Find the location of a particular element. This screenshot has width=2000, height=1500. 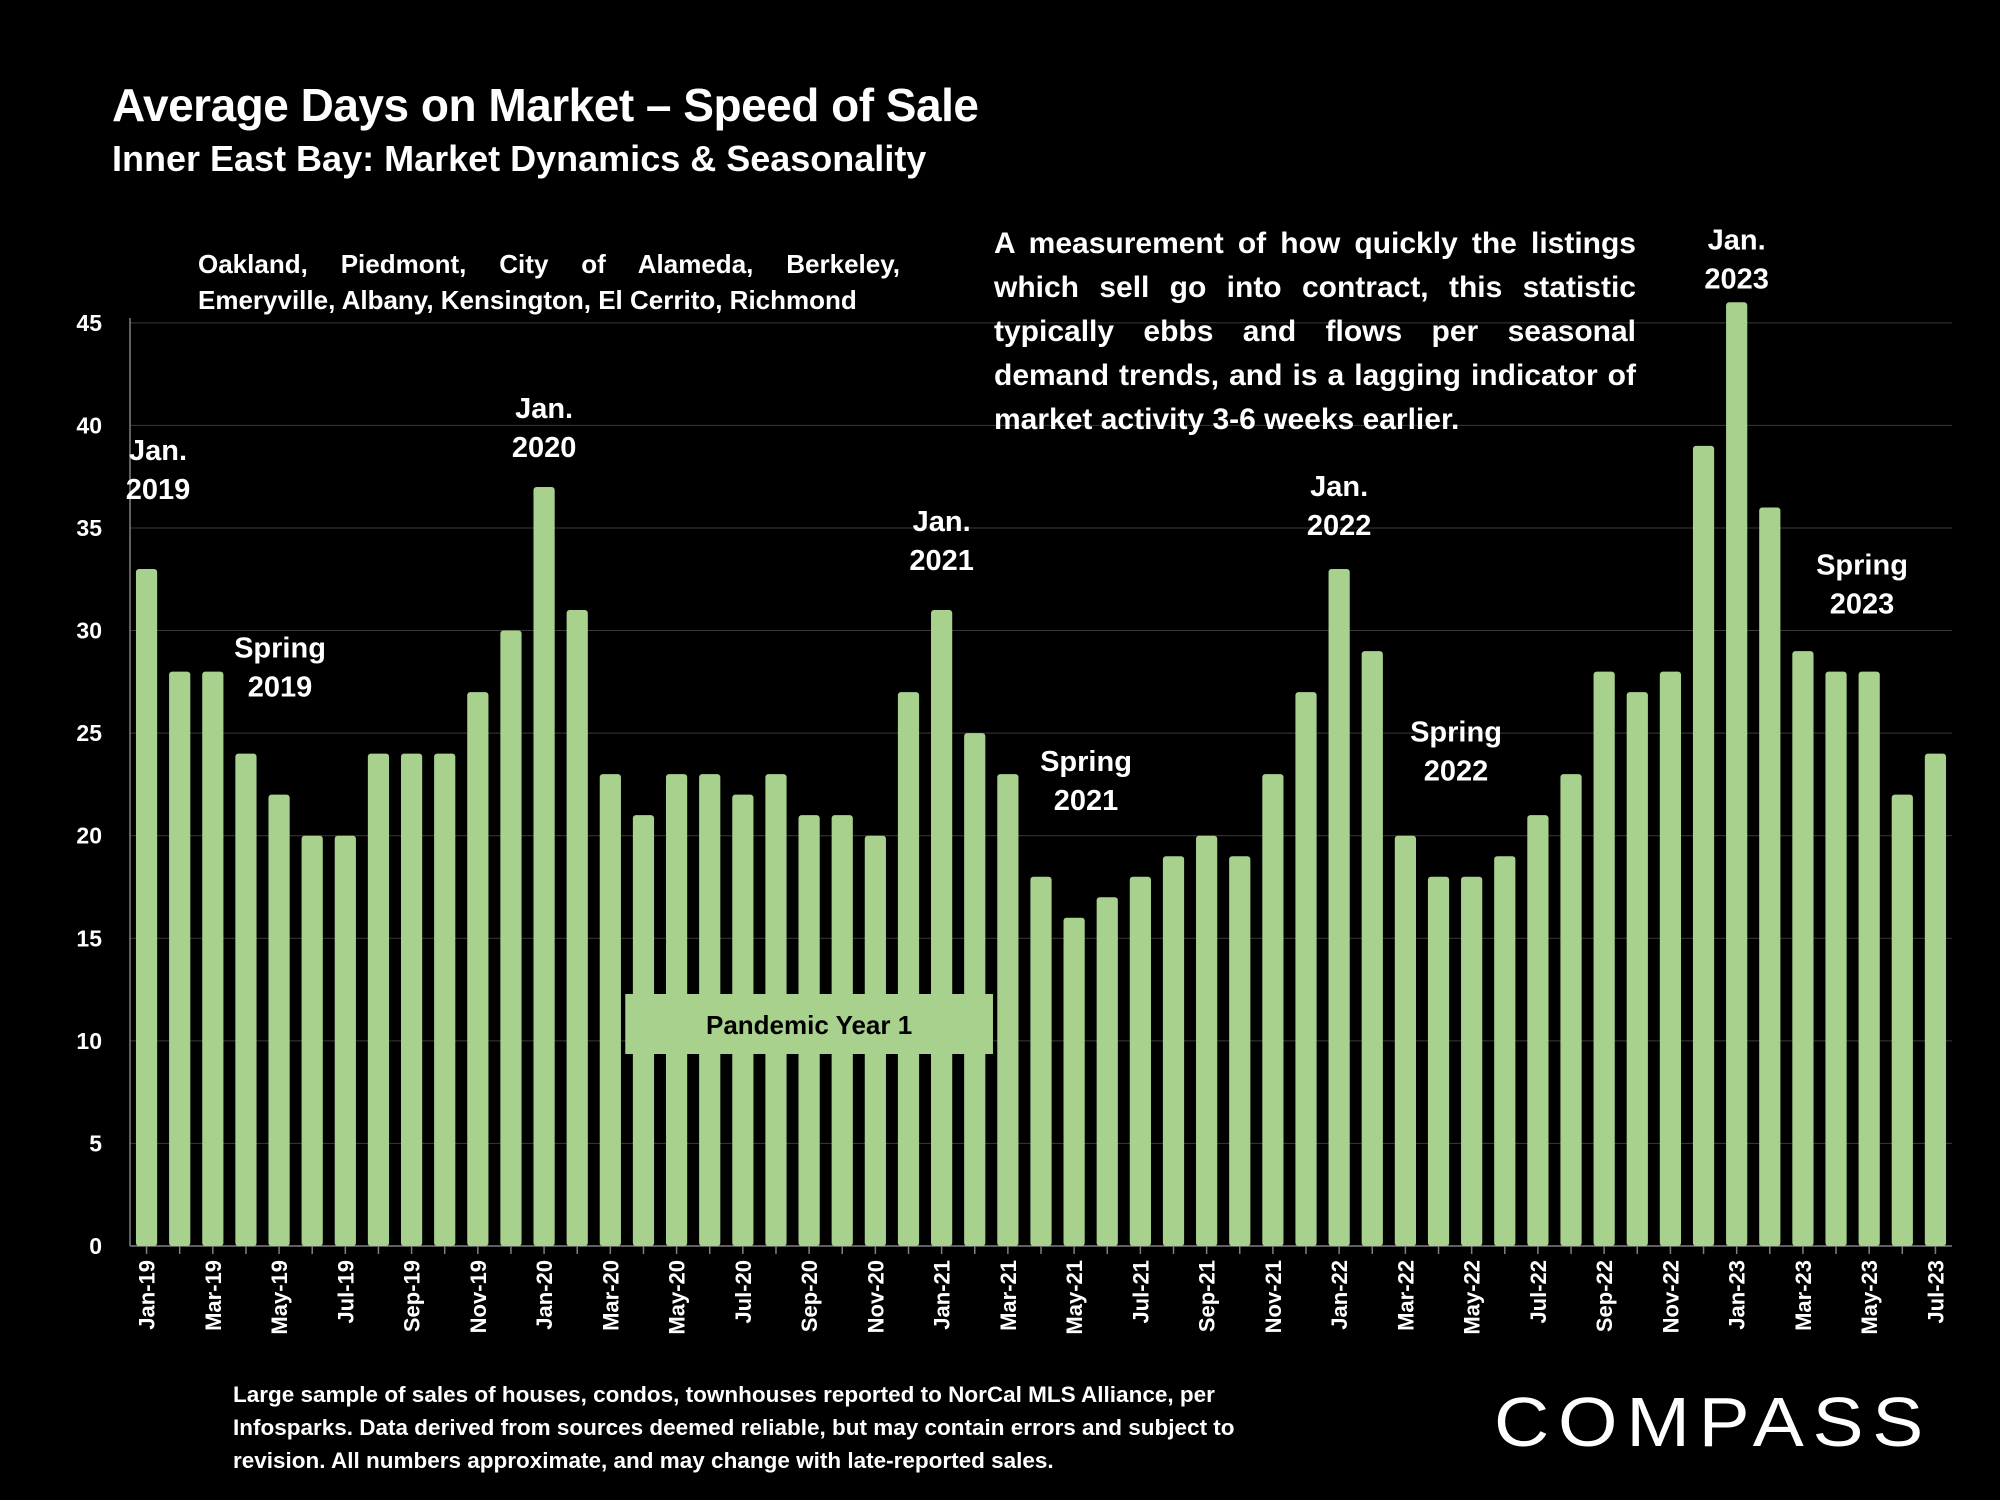

y-tick-label: 20 is located at coordinates (89, 836).